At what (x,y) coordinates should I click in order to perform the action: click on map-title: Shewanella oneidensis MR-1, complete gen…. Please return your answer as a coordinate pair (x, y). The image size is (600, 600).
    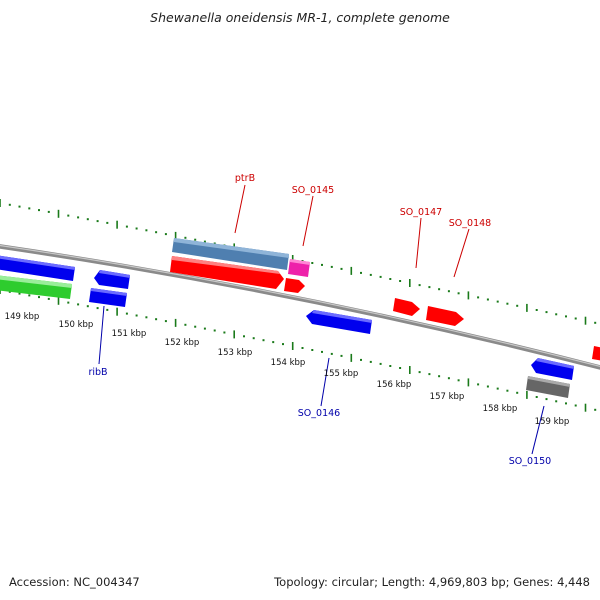
    Looking at the image, I should click on (300, 17).